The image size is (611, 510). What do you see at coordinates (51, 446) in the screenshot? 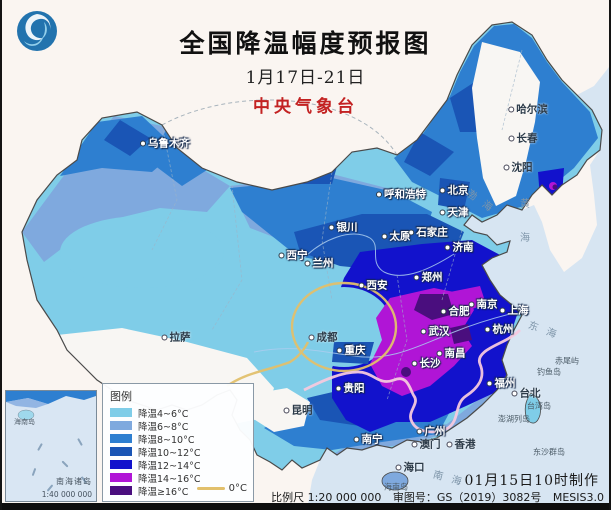
I see `south-china-sea-inset: 海南岛 南海诸岛 1:40 000 000` at bounding box center [51, 446].